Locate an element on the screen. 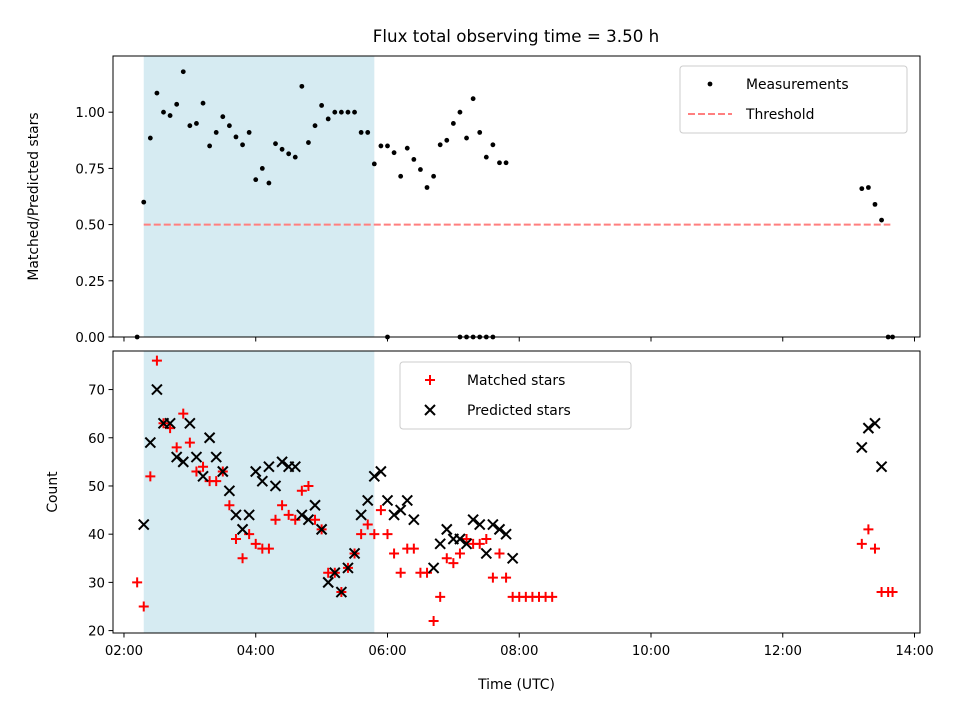  x-tick-label: 02:00 is located at coordinates (124, 651).